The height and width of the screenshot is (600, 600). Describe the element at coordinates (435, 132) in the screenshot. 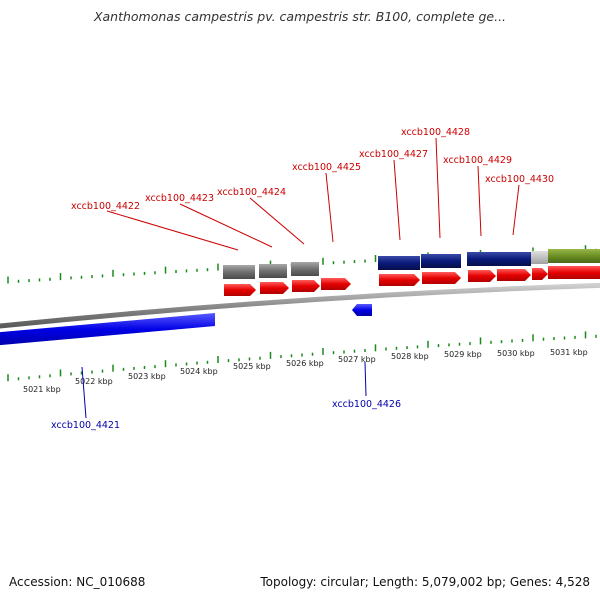

I see `gene-label-xccb100_4428: xccb100_4428` at that location.